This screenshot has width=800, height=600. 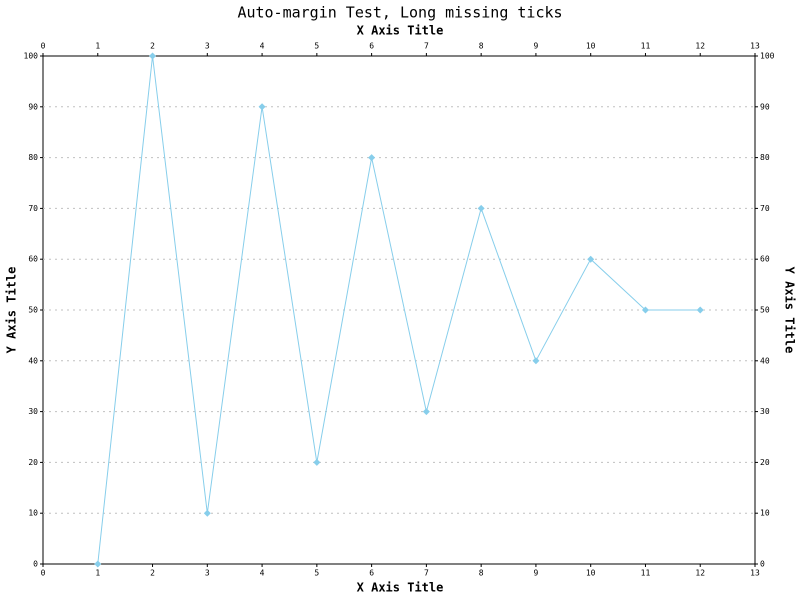 What do you see at coordinates (400, 588) in the screenshot?
I see `x-axis-title: X Axis Title` at bounding box center [400, 588].